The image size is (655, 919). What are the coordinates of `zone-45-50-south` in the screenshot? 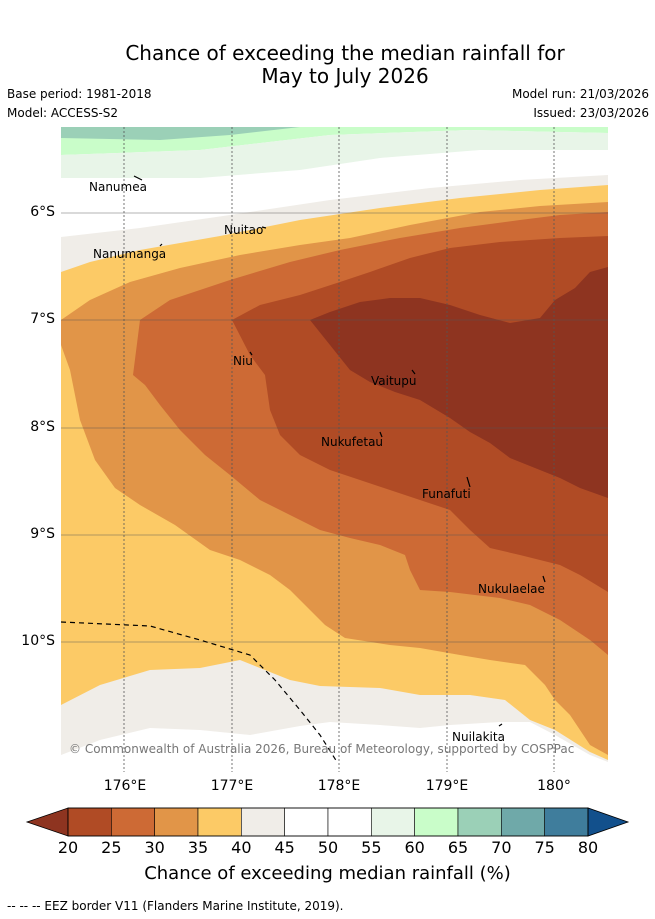 It's located at (334, 747).